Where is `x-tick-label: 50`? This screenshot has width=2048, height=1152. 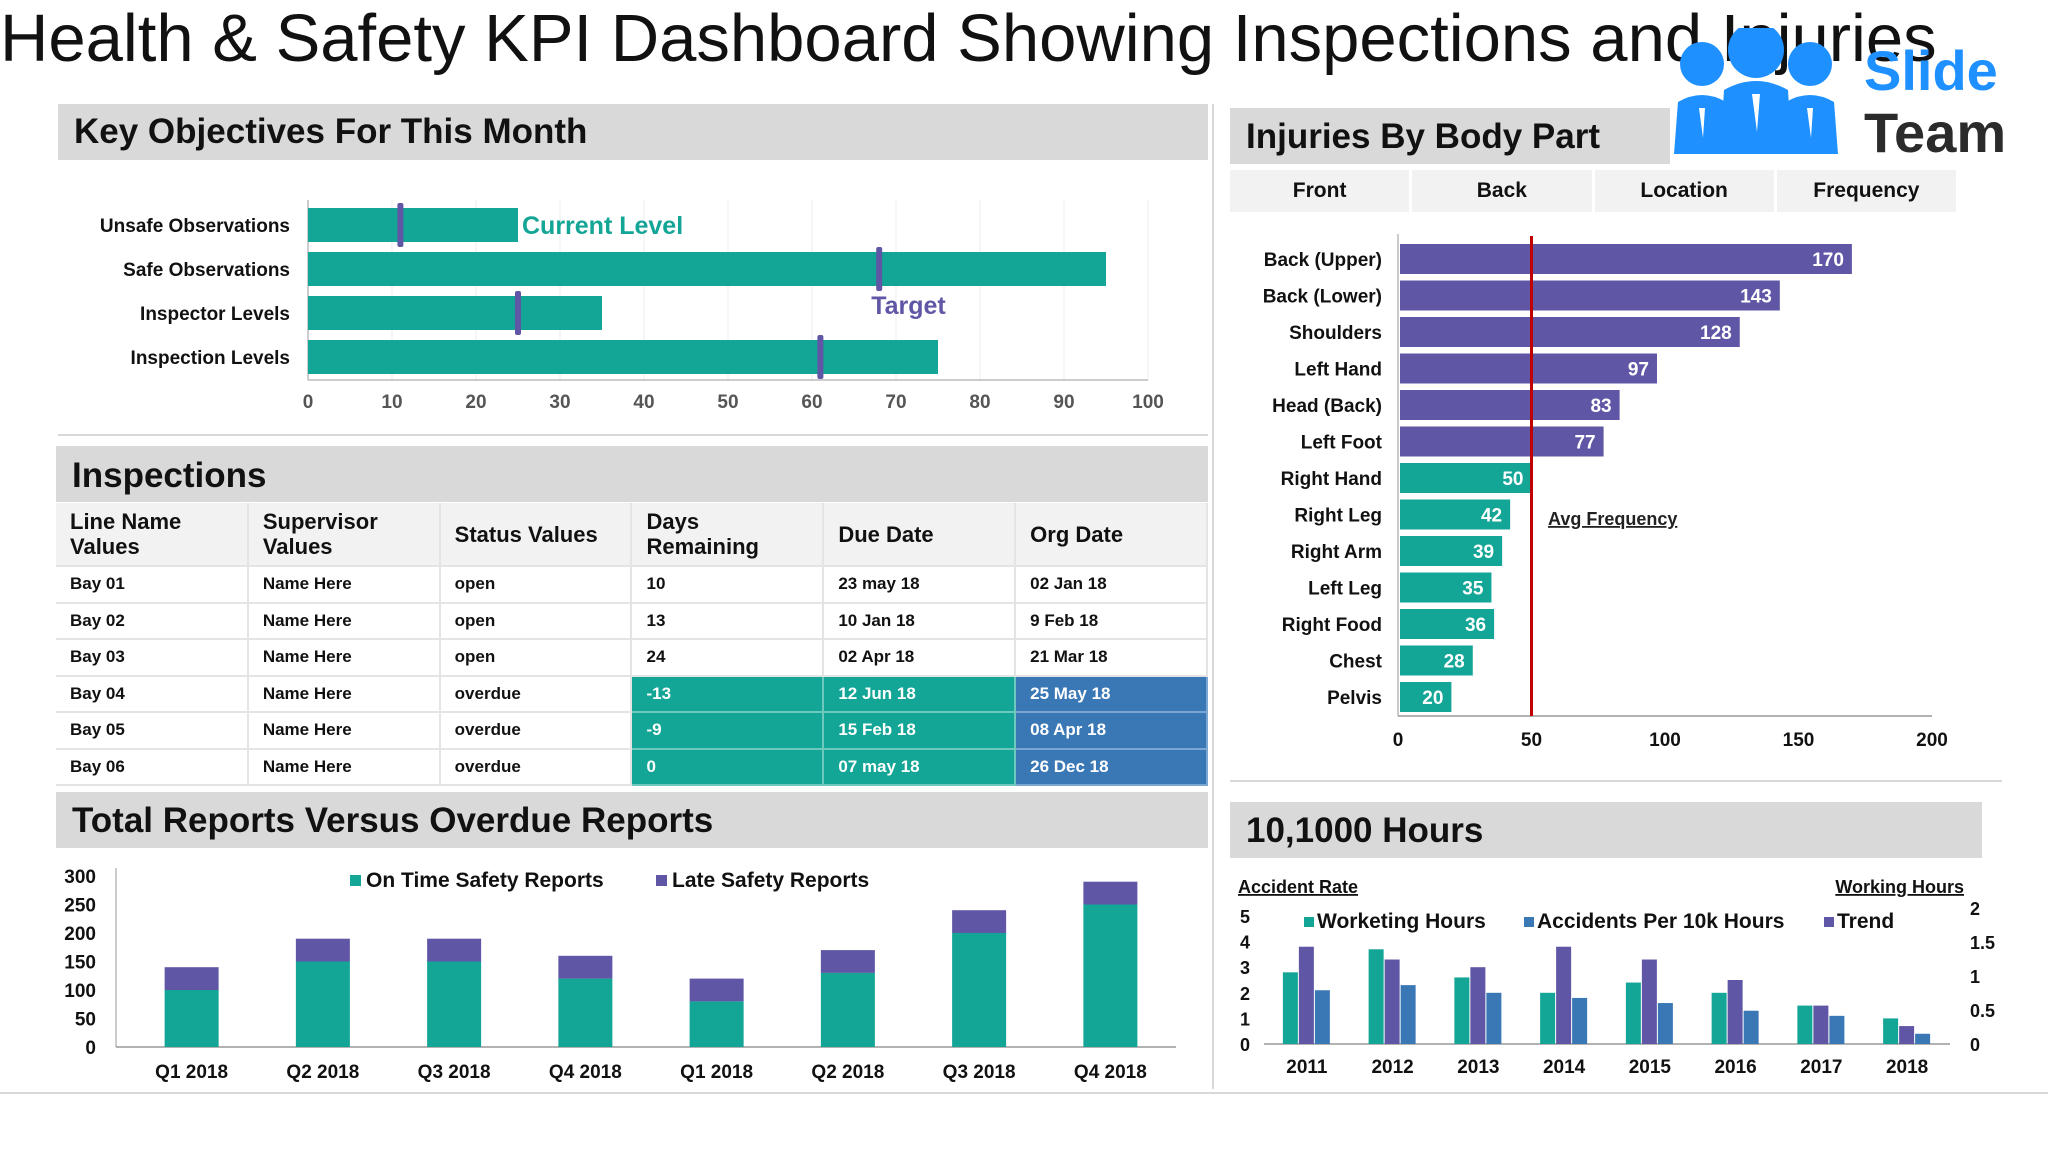 x-tick-label: 50 is located at coordinates (727, 402).